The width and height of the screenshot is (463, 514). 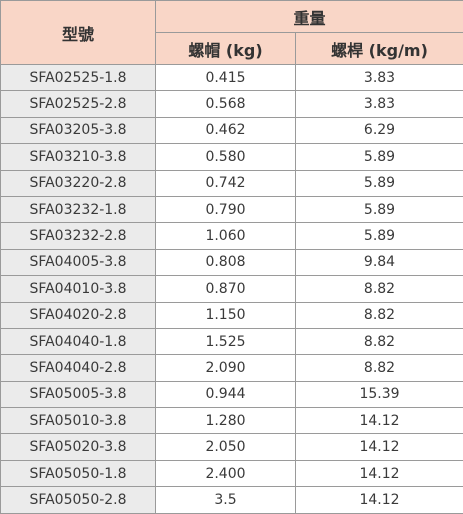 What do you see at coordinates (225, 315) in the screenshot?
I see `nut-weight-cell: 1.150` at bounding box center [225, 315].